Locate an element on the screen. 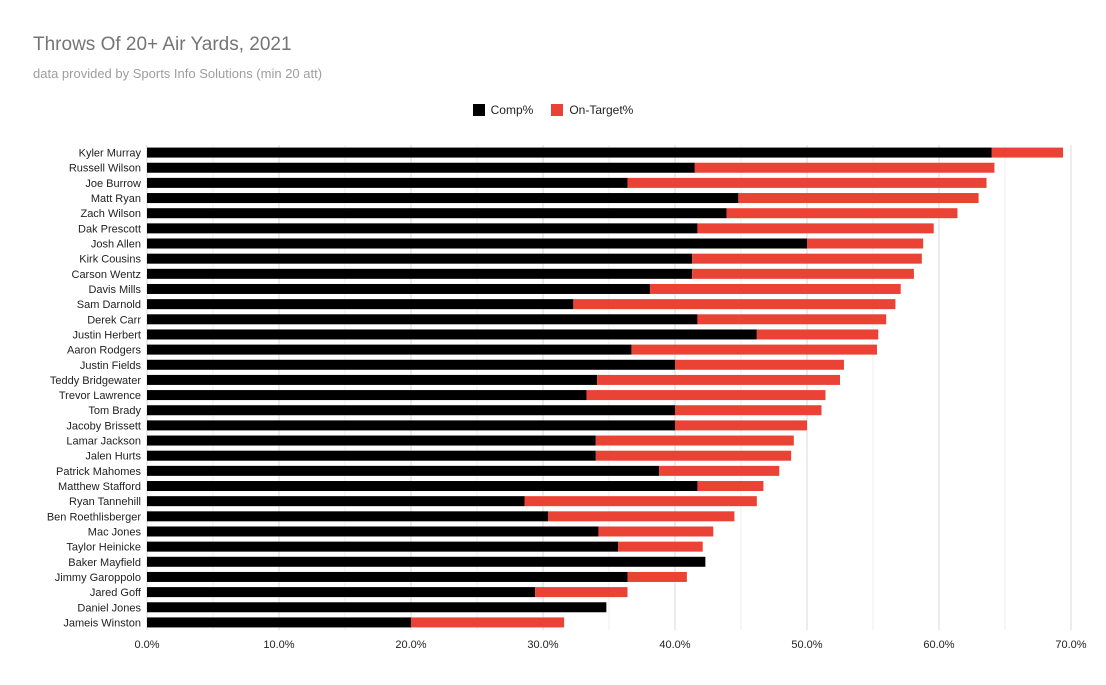 The width and height of the screenshot is (1106, 685). category-label: Daniel Jones is located at coordinates (109, 608).